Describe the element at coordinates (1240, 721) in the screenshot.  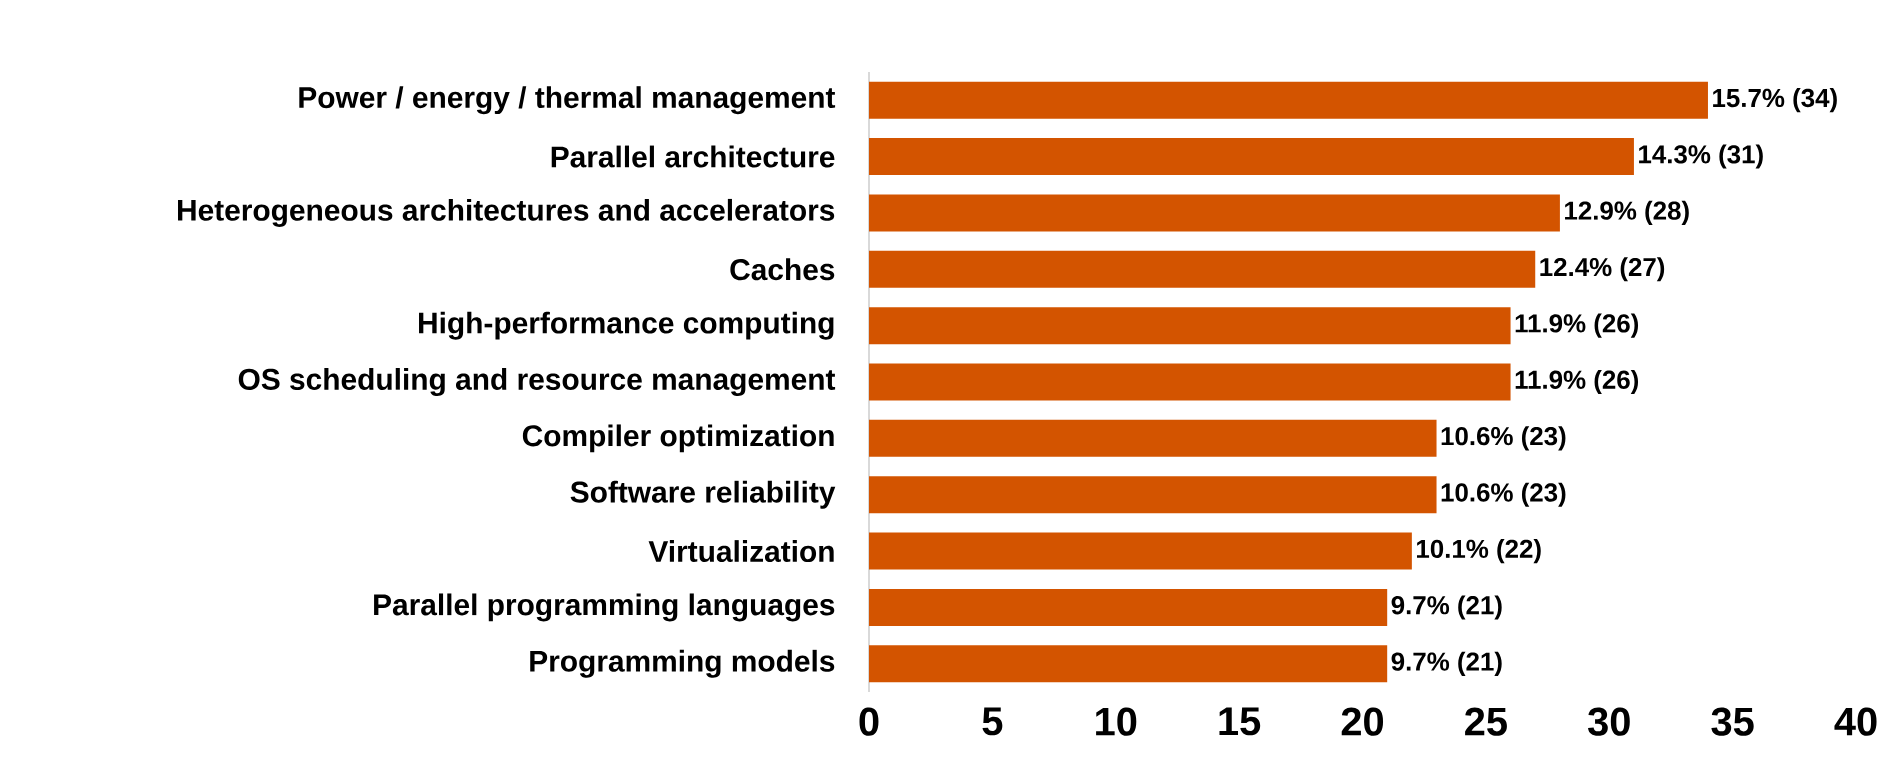
I see `x-tick-label: 15` at that location.